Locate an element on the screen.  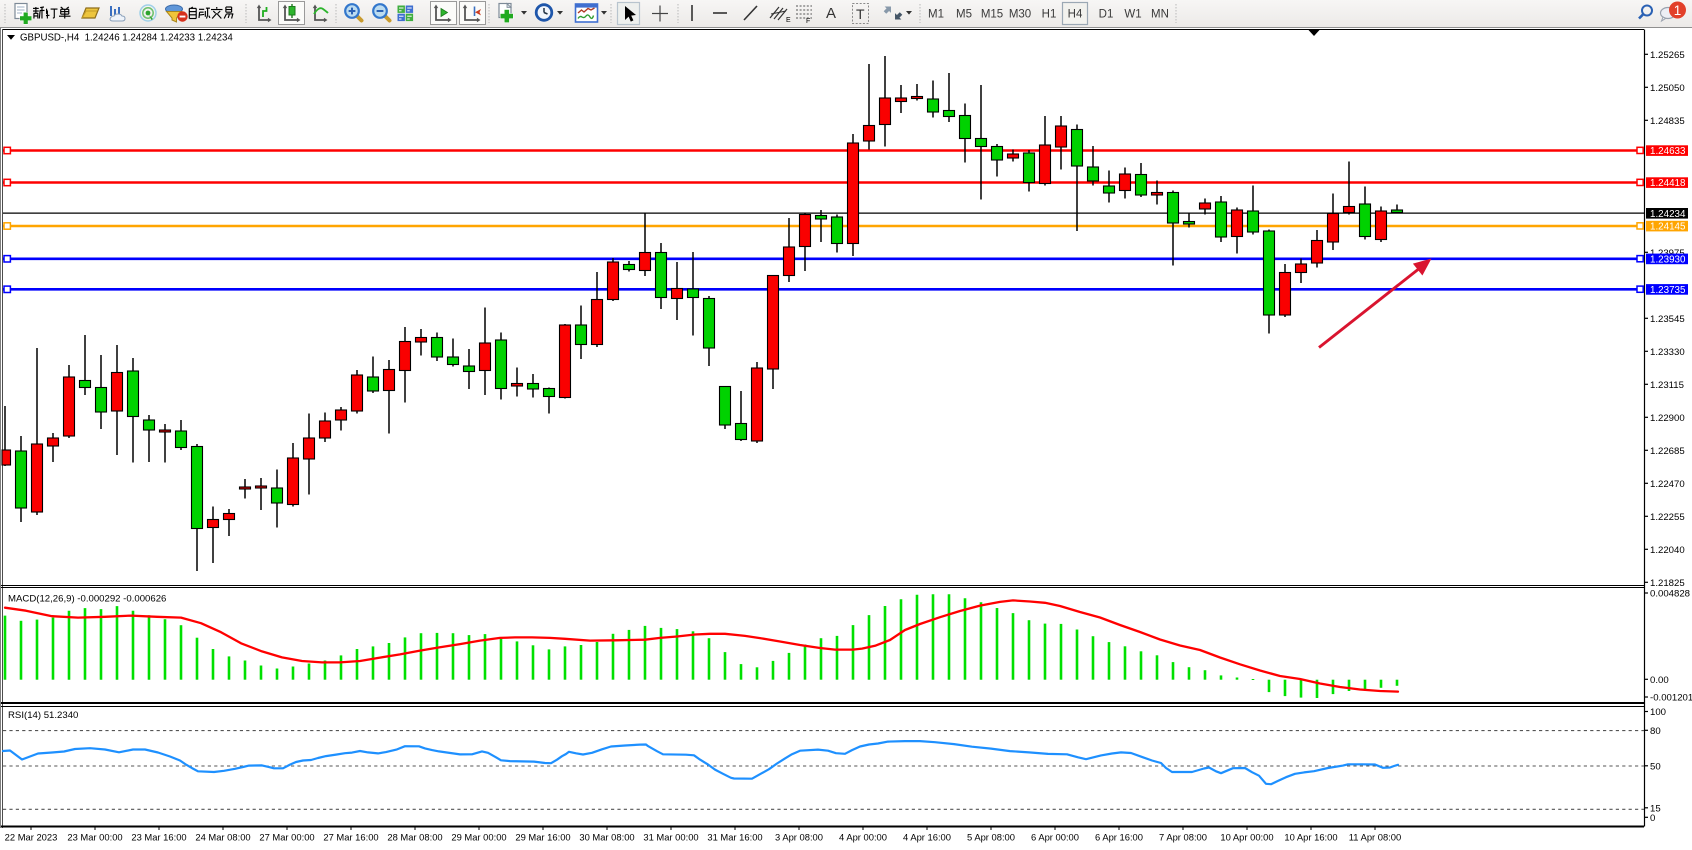
svg-text: 1.23735 is located at coordinates (1668, 290).